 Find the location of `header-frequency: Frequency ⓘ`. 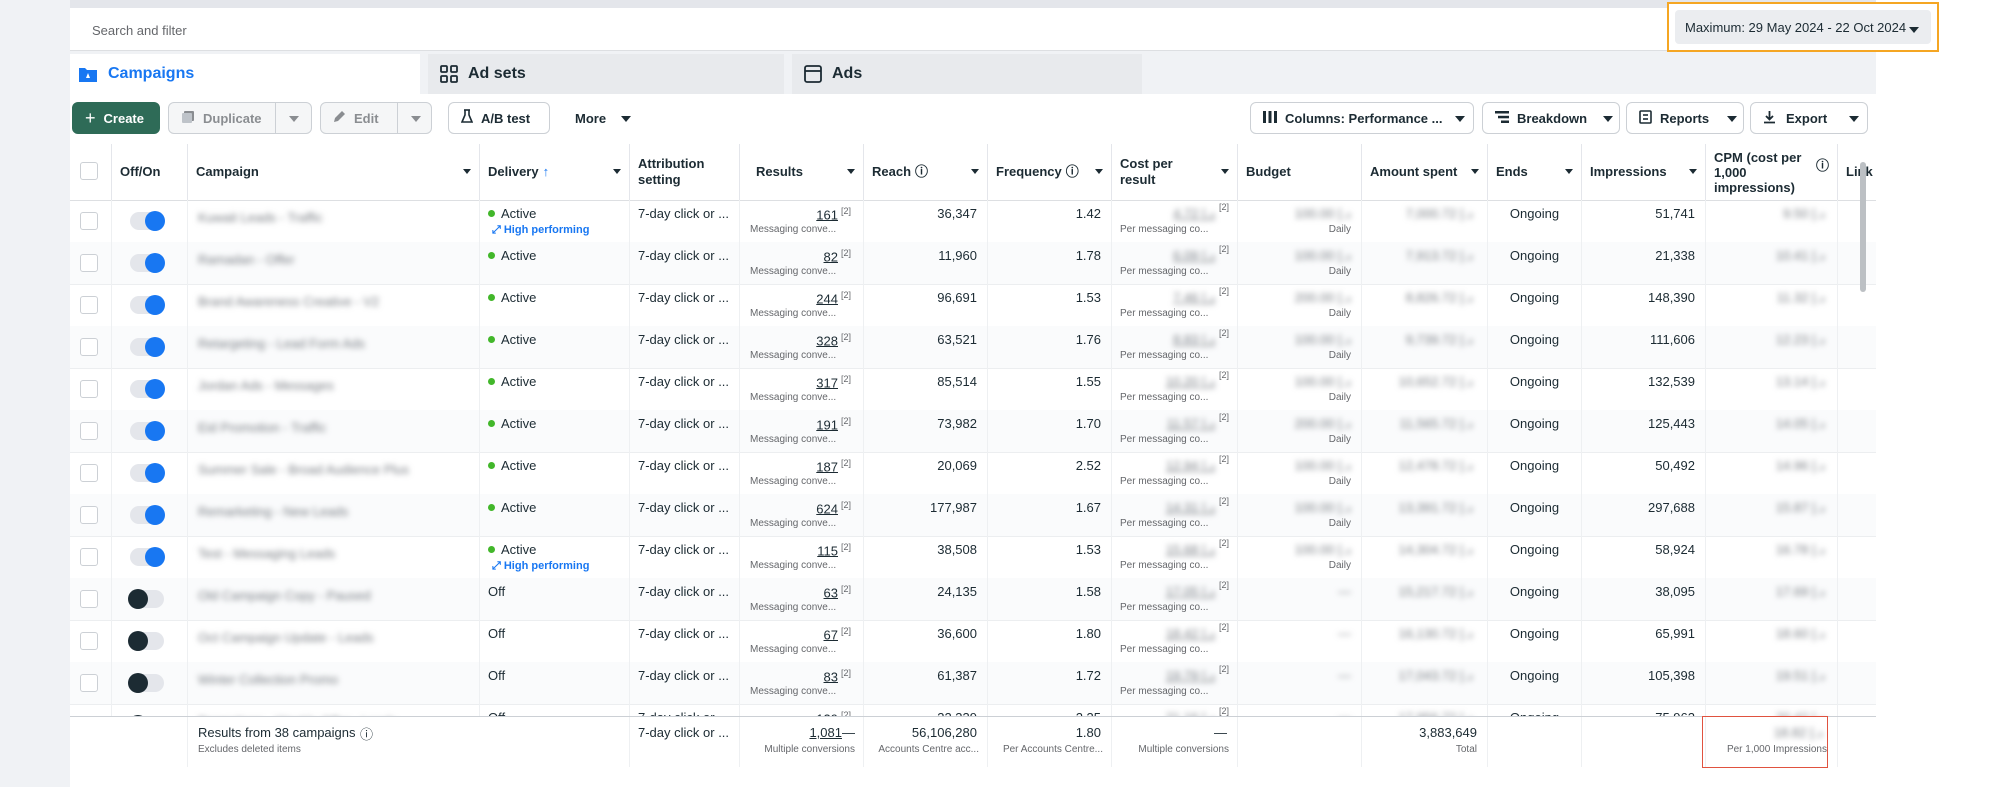

header-frequency: Frequency ⓘ is located at coordinates (1050, 172).